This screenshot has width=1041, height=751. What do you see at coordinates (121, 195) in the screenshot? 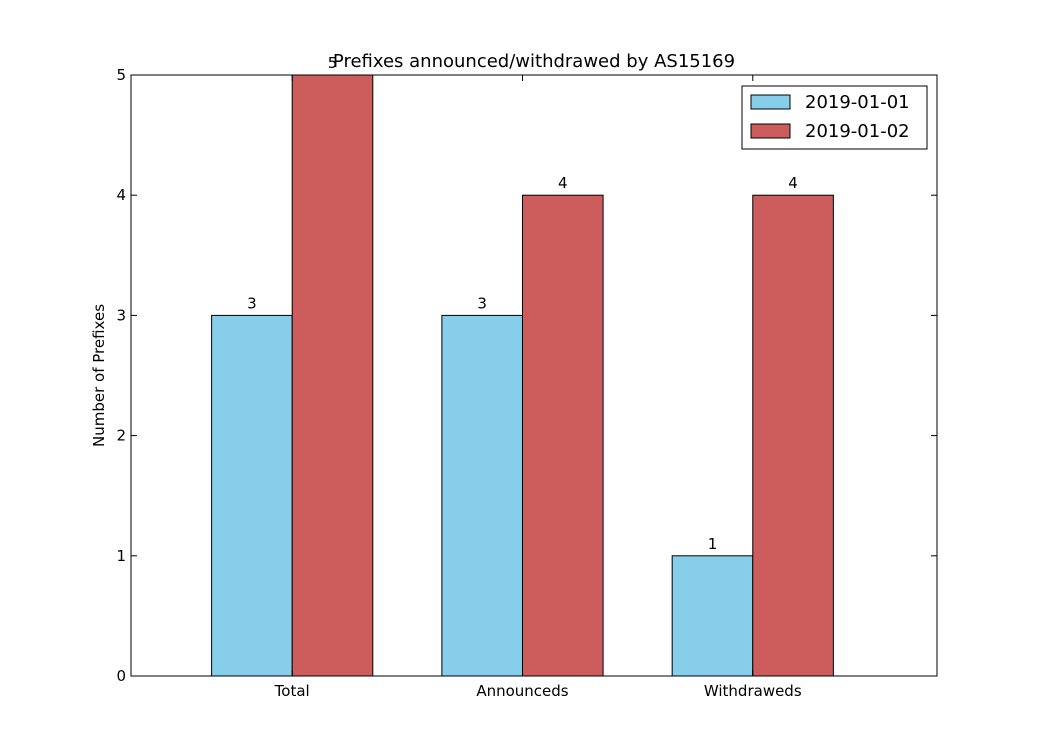
I see `y-tick-label: 4` at bounding box center [121, 195].